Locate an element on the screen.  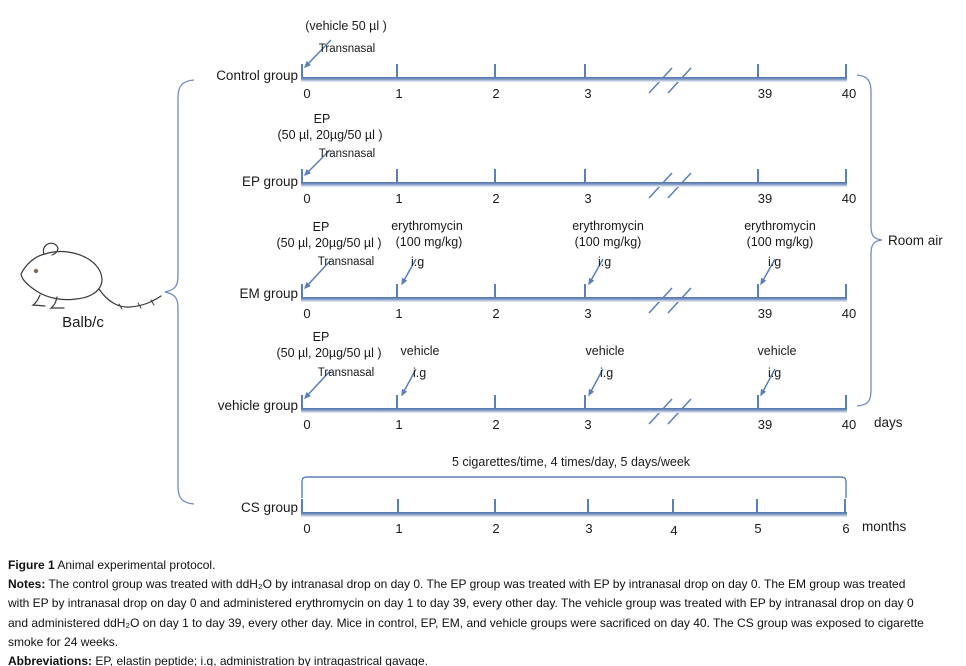
timeline-em is located at coordinates (574, 299).